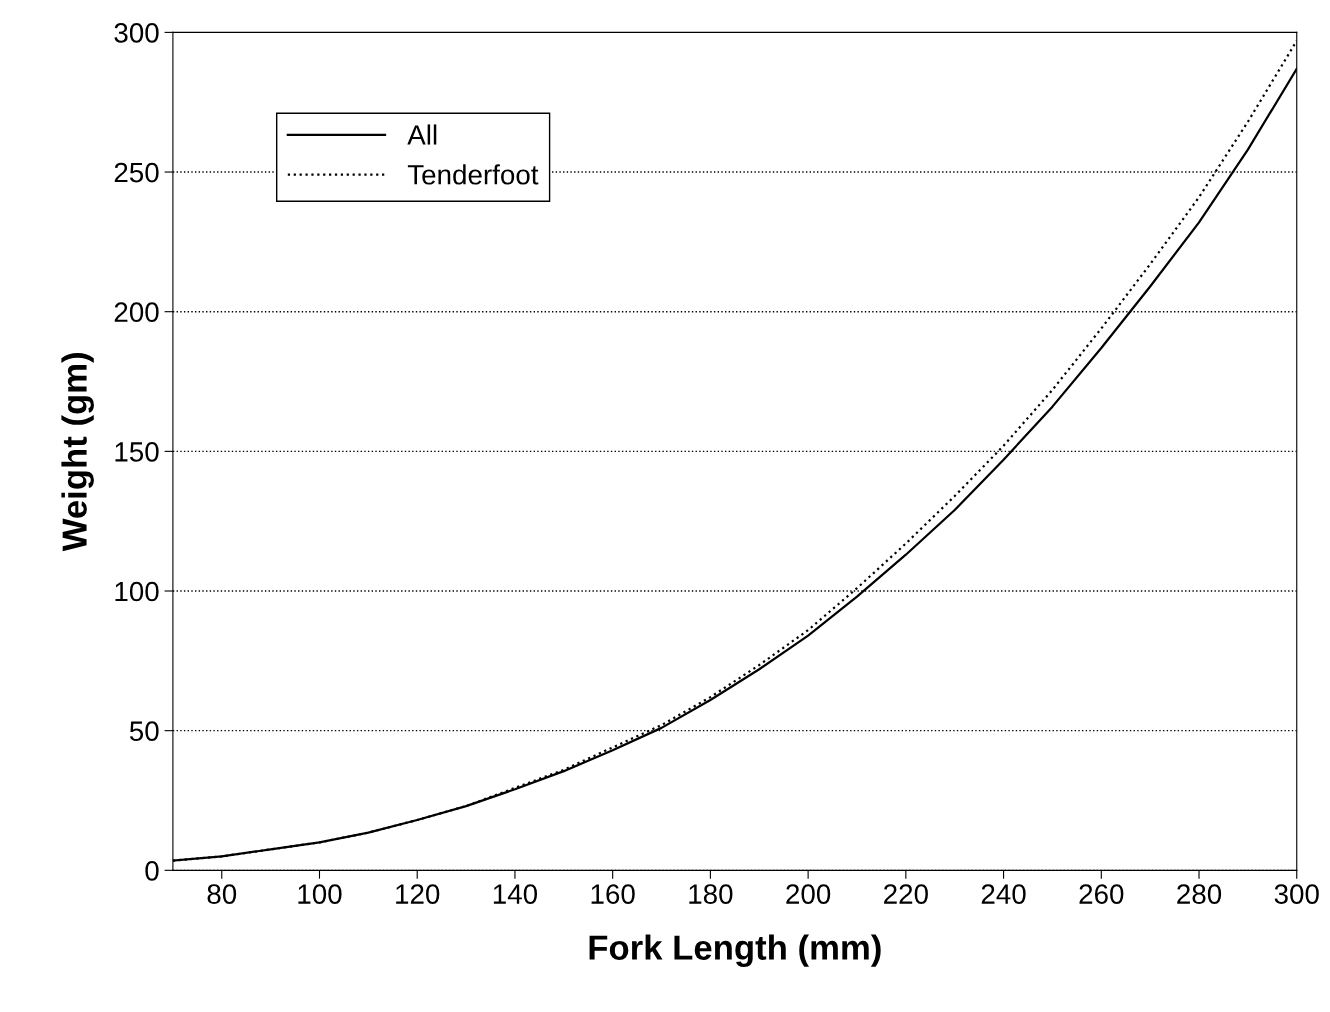 This screenshot has width=1330, height=1012. Describe the element at coordinates (136, 312) in the screenshot. I see `y-tick-label: 200` at that location.